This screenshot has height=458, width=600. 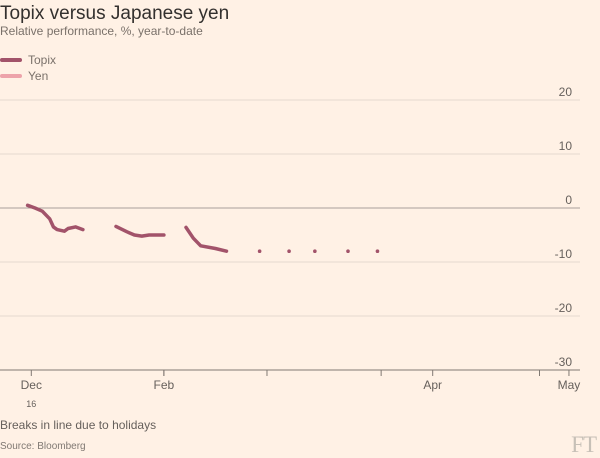 I want to click on chart-subtitle: Relative performance, %, year-to-date, so click(x=101, y=31).